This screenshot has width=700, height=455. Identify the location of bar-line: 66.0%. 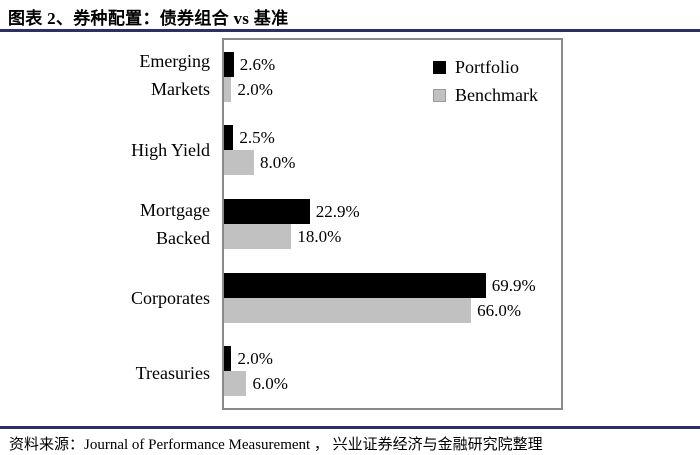
(392, 310).